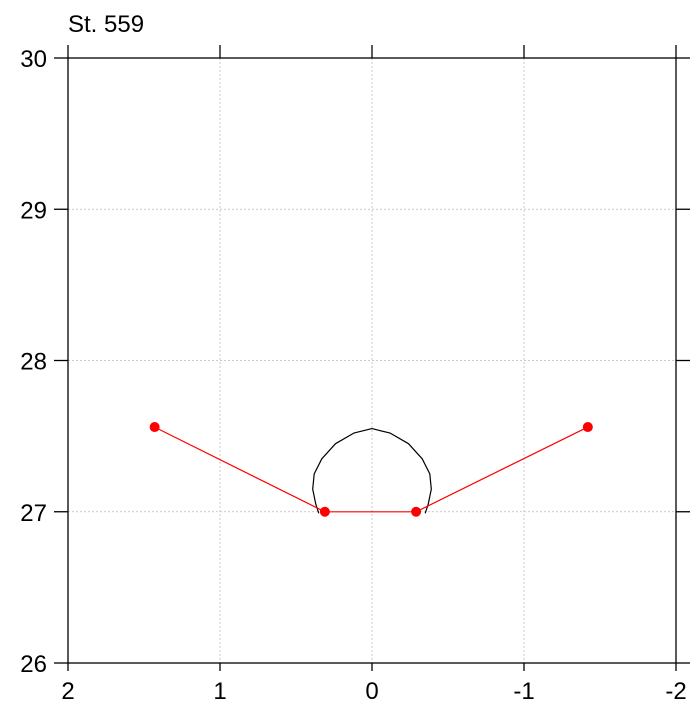  Describe the element at coordinates (33, 210) in the screenshot. I see `y-tick-label: 29` at that location.